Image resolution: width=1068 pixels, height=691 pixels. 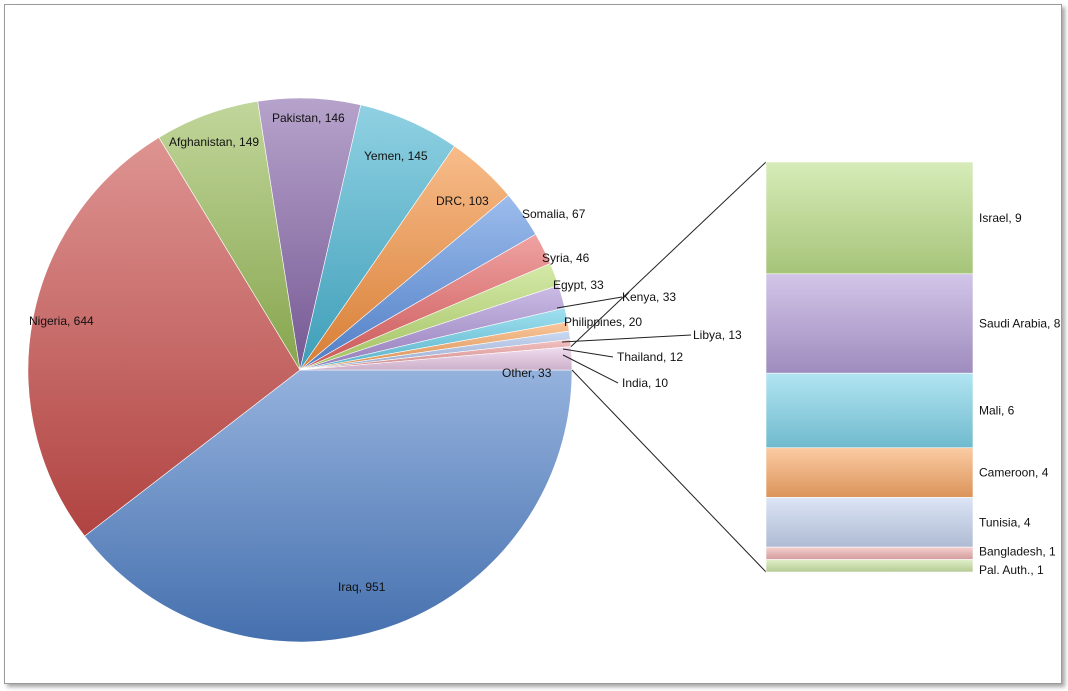 I want to click on pie-label-somalia: Somalia, 67, so click(x=554, y=214).